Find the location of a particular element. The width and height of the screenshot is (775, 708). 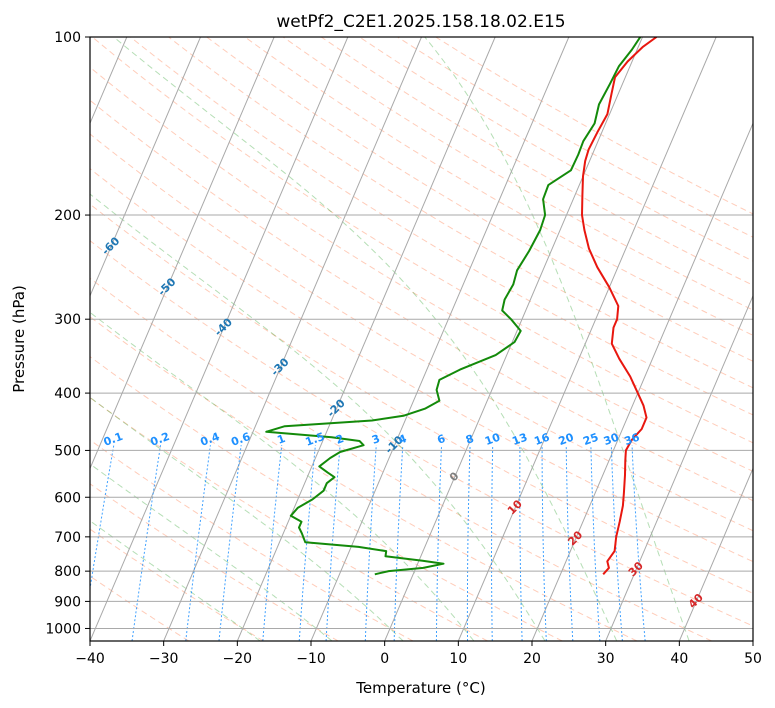

y-tick-label: 900 is located at coordinates (67, 602).